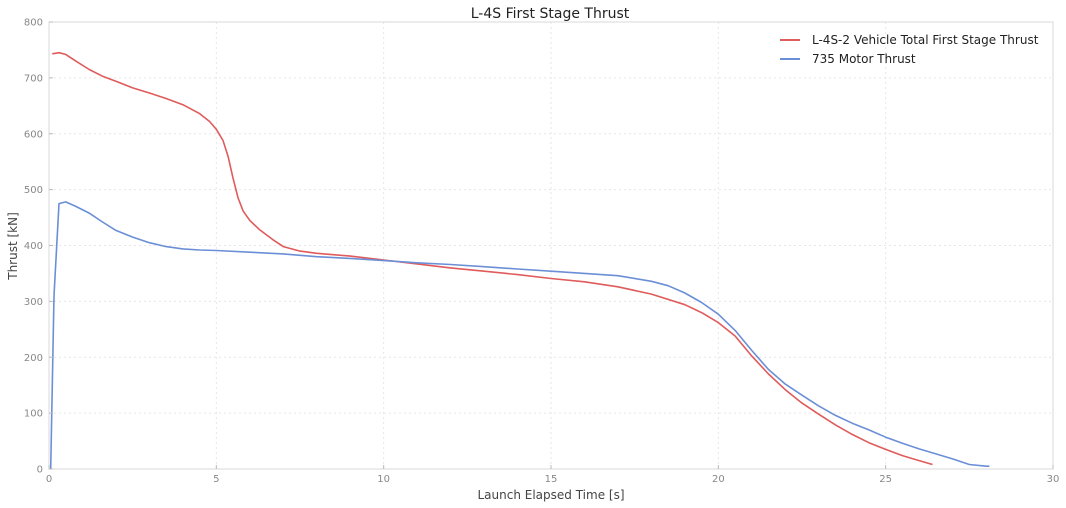 The width and height of the screenshot is (1066, 508). I want to click on x-tick-label: 30, so click(1053, 479).